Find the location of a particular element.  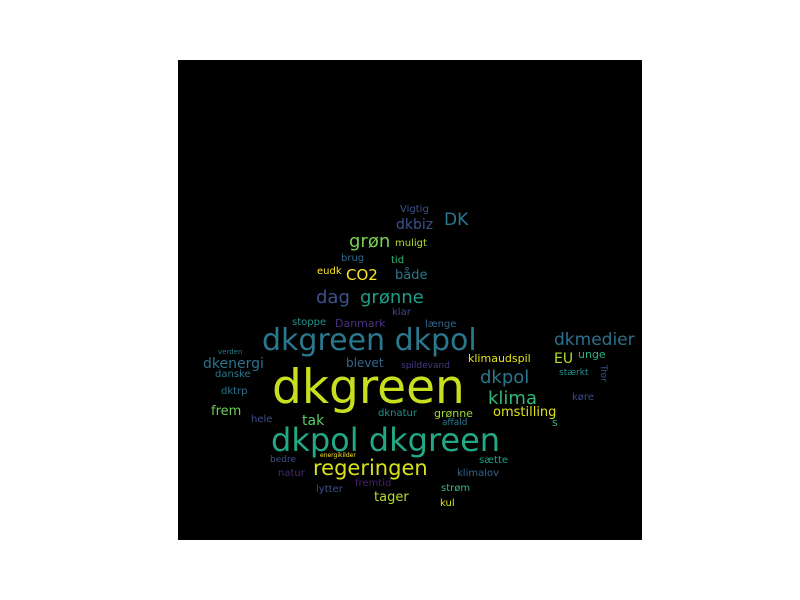

word: bedre is located at coordinates (283, 460).